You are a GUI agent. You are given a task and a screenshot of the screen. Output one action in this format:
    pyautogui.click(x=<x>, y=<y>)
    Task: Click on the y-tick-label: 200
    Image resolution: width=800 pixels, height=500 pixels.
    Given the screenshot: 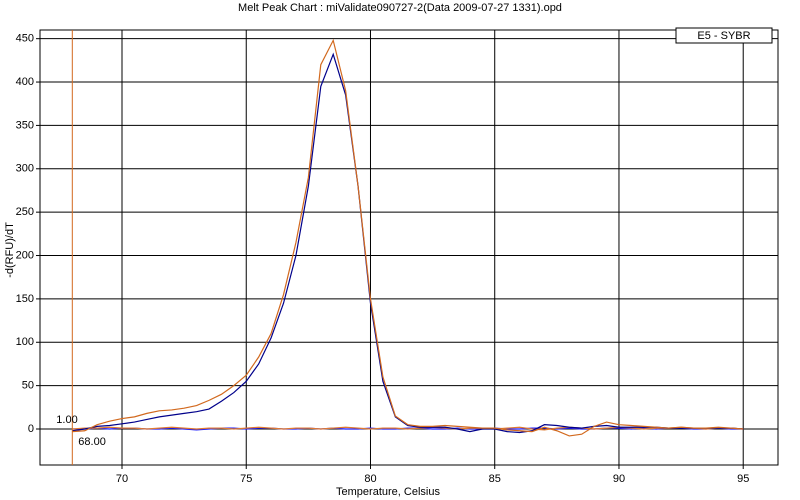 What is the action you would take?
    pyautogui.click(x=25, y=255)
    